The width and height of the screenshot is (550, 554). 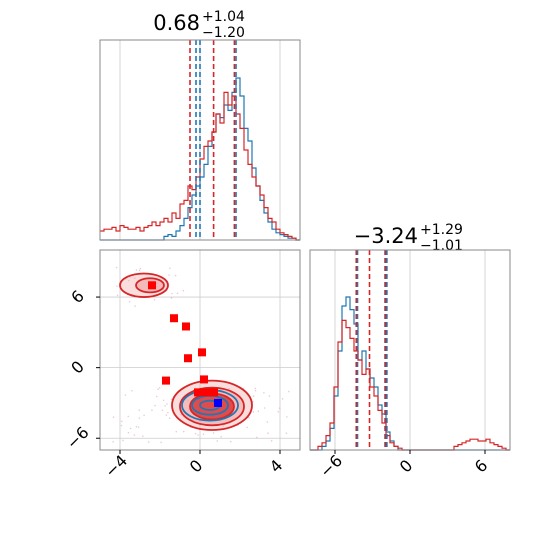 I want to click on tick-label-x-joint: −4, so click(x=116, y=466).